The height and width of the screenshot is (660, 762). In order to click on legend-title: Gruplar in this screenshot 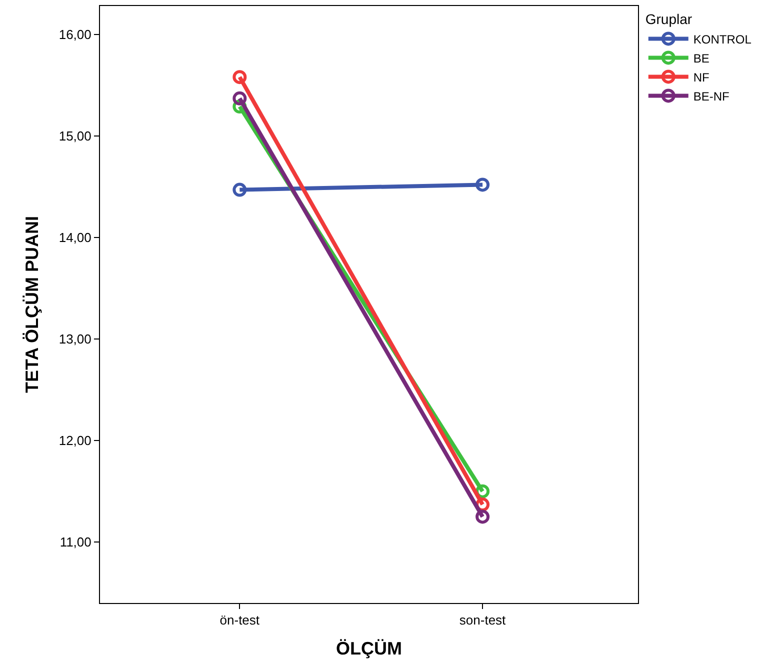, I will do `click(668, 19)`.